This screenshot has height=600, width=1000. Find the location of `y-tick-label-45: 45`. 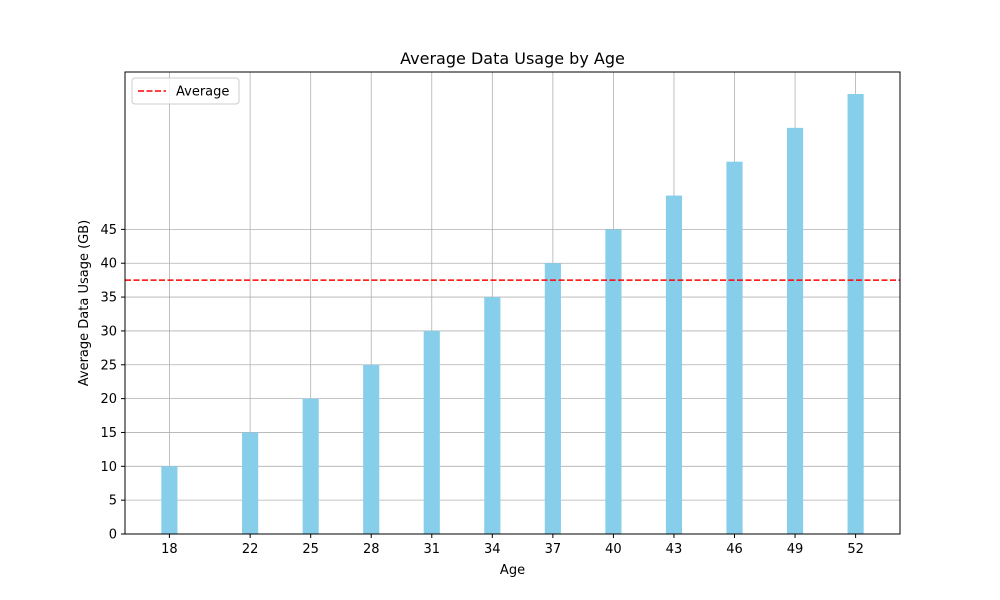

y-tick-label-45: 45 is located at coordinates (108, 230).